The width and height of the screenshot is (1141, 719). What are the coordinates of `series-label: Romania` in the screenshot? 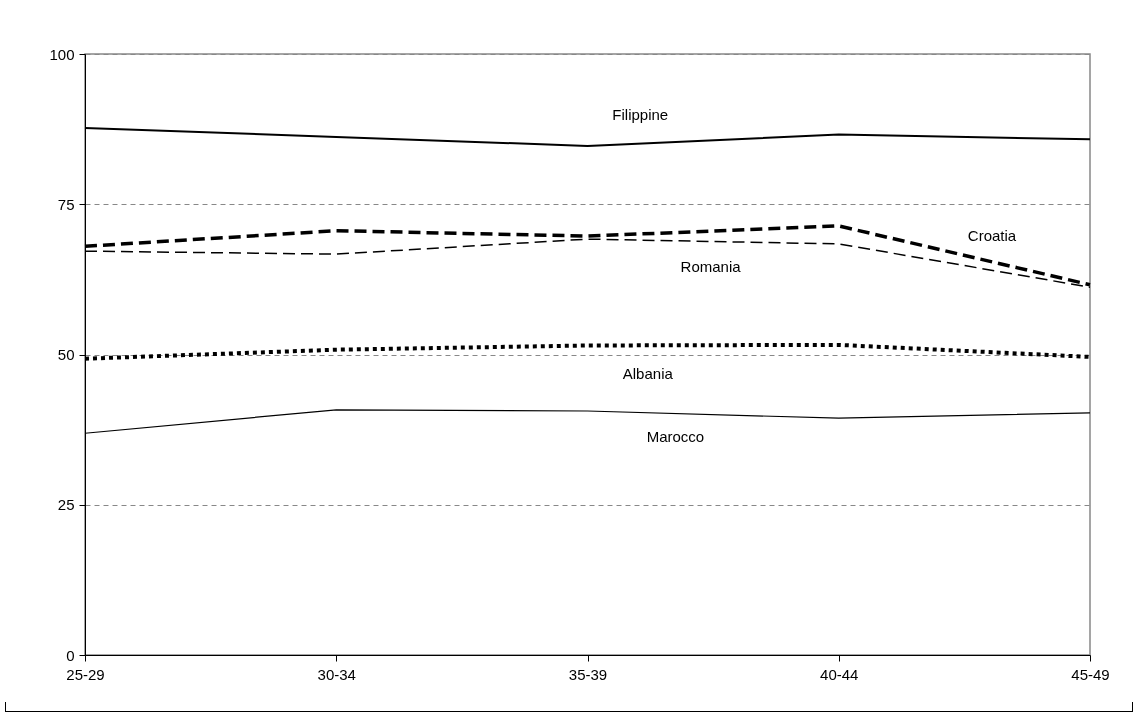 It's located at (711, 267).